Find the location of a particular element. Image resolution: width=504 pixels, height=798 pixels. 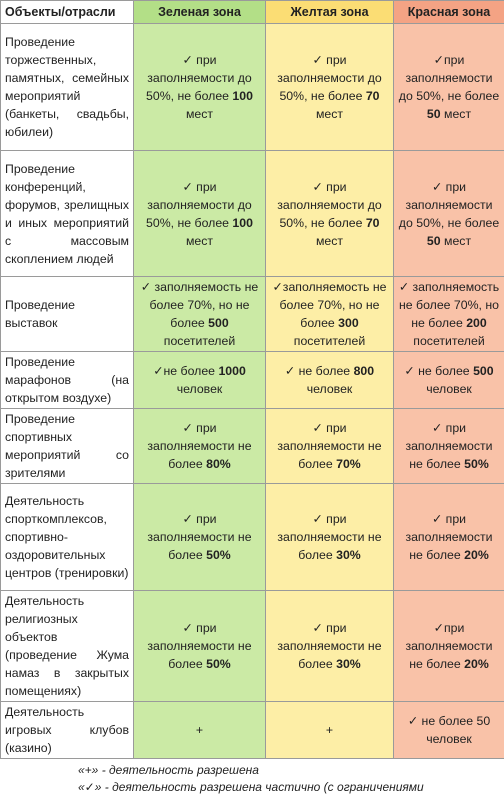

zone-cell: ✓ при заполняемости не более 80% is located at coordinates (199, 446).